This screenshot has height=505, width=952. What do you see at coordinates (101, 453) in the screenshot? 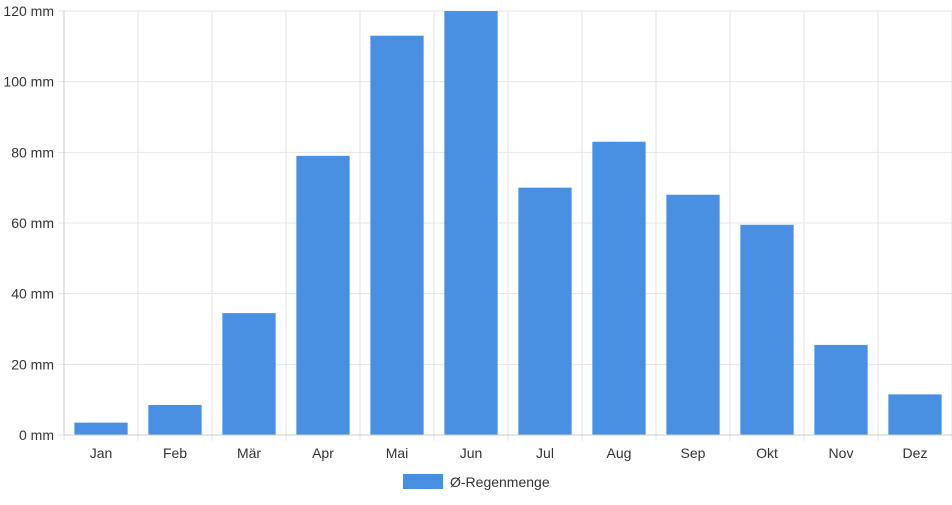
I see `x-tick-label: Jan` at bounding box center [101, 453].